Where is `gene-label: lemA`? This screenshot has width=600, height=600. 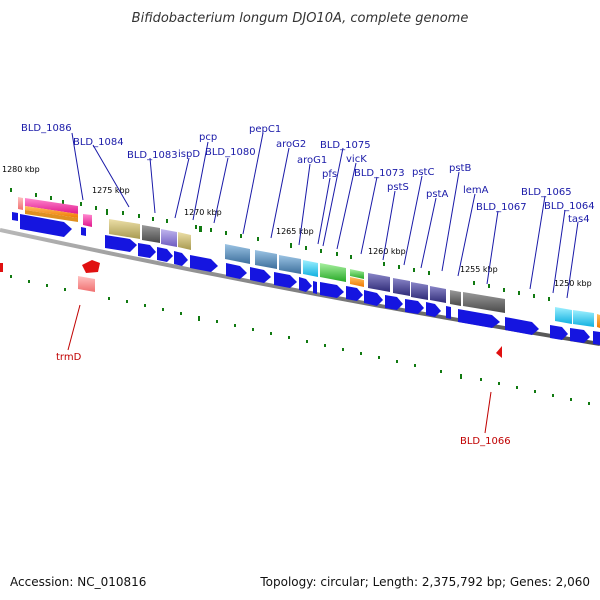
gene-label: lemA is located at coordinates (476, 190).